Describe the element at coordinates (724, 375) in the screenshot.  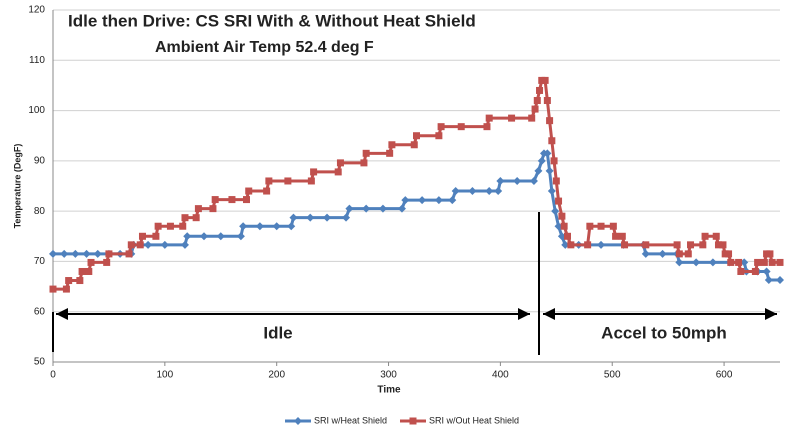
I see `x-tick-label: 600` at that location.